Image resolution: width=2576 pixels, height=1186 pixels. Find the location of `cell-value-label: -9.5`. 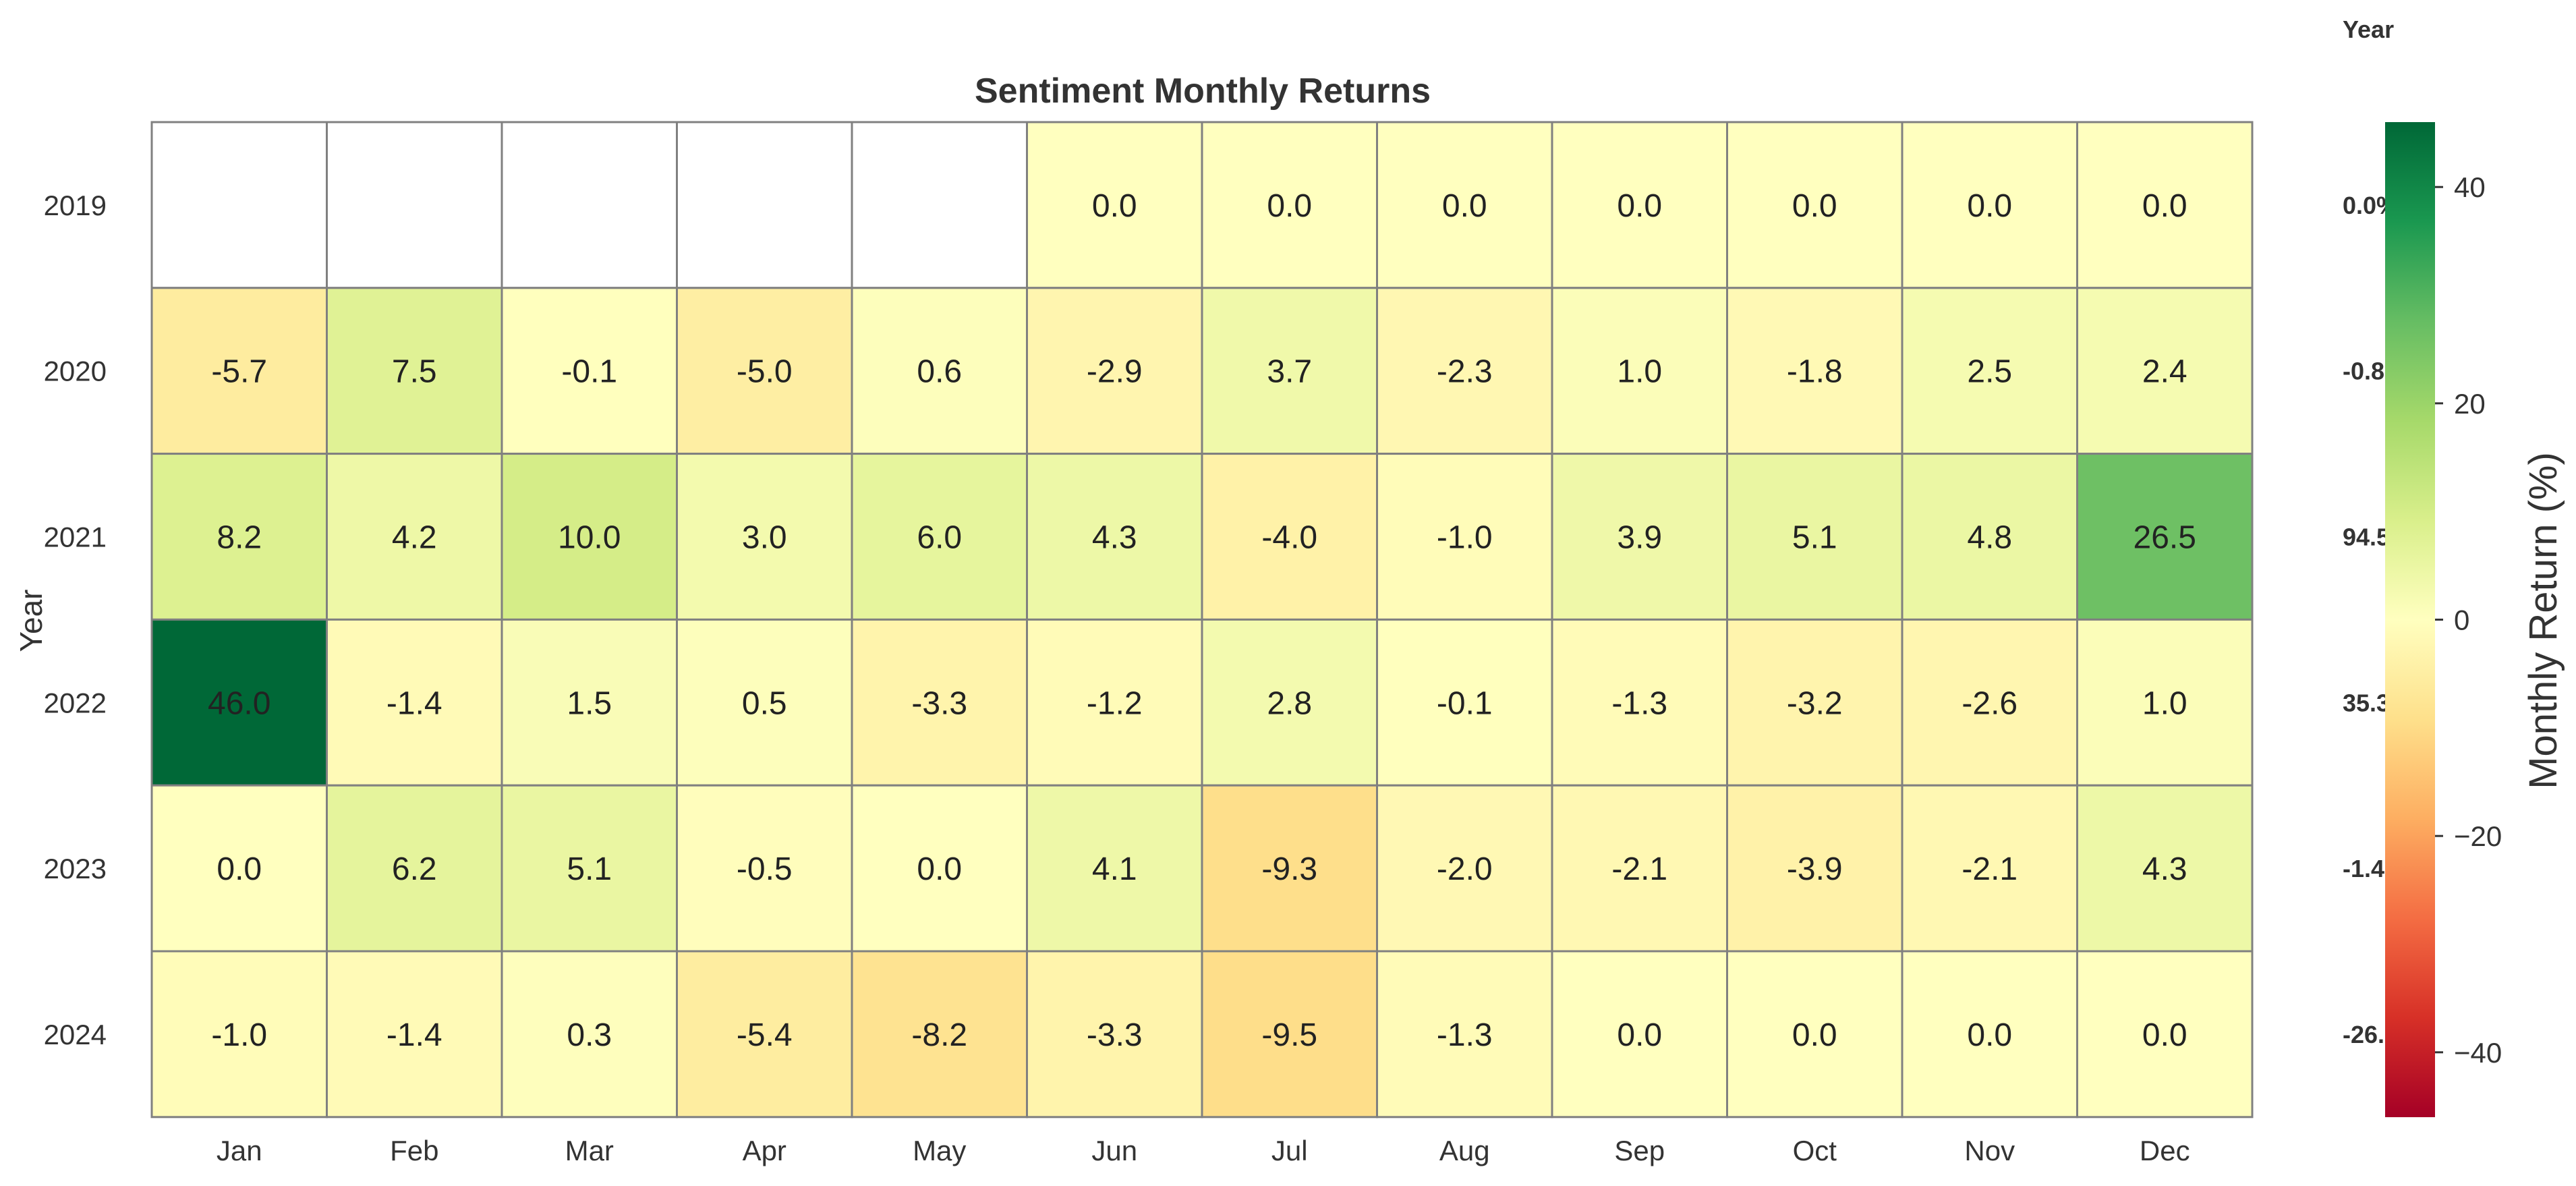

cell-value-label: -9.5 is located at coordinates (1289, 1035).